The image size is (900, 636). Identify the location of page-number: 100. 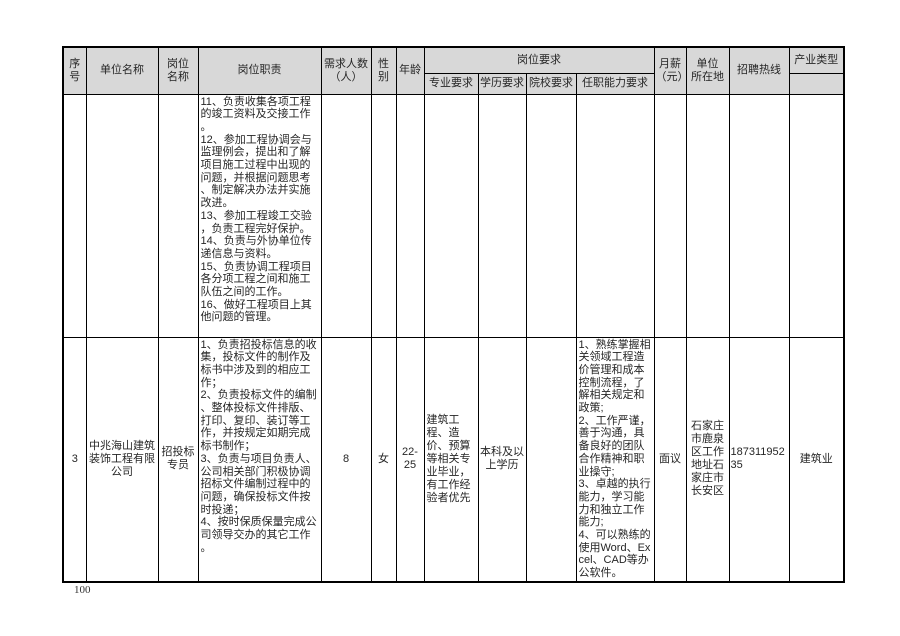
(82, 590).